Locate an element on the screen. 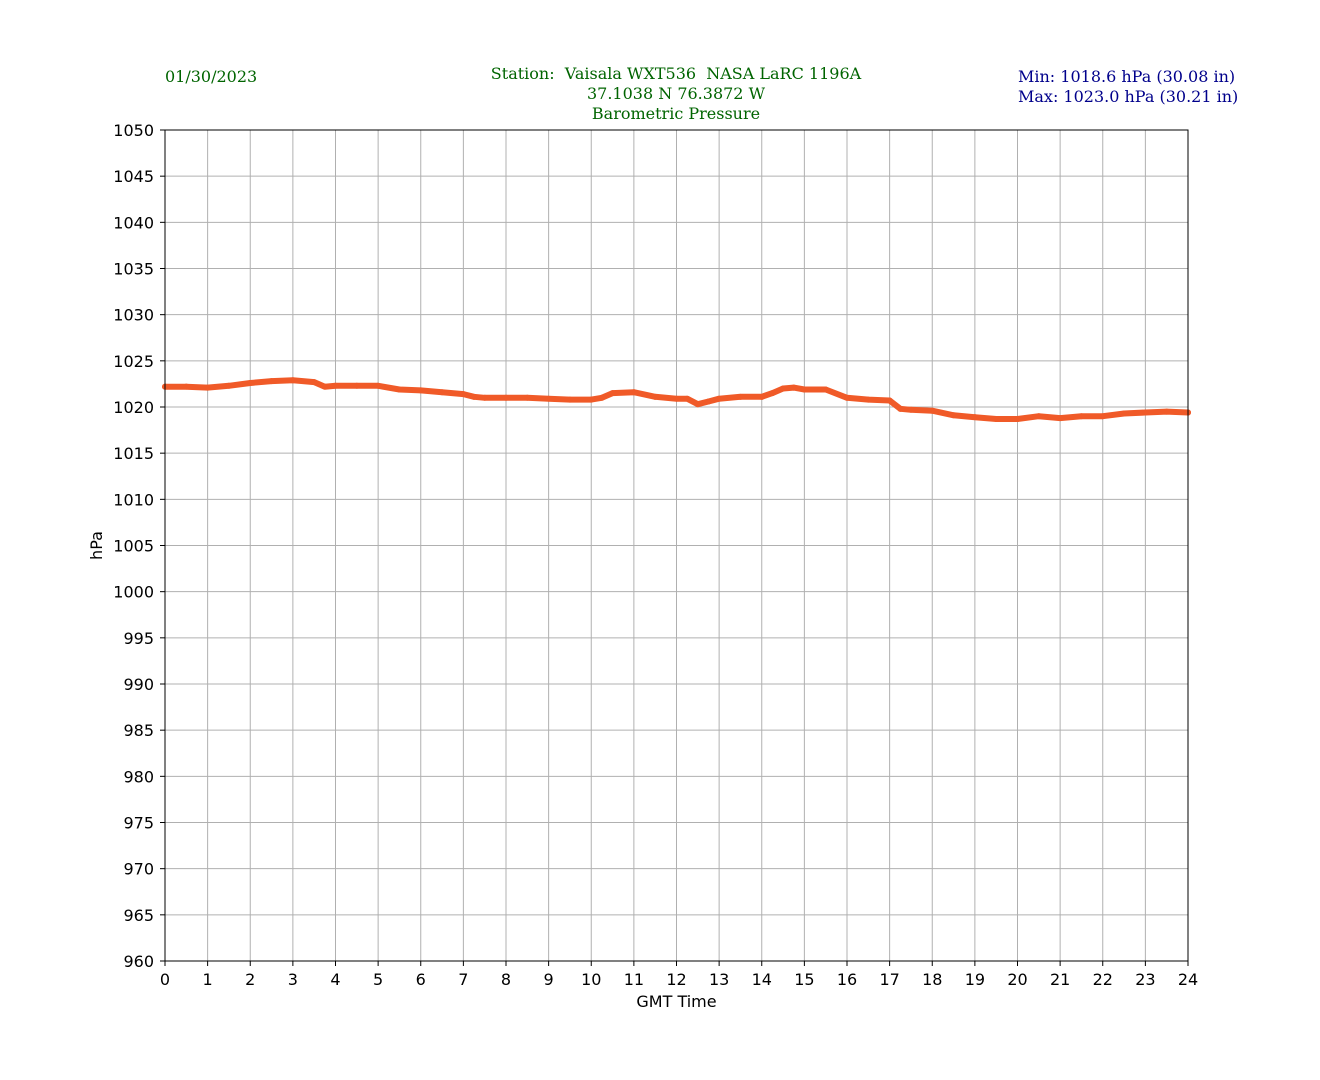 The height and width of the screenshot is (1080, 1320). max-value: Max: 1023.0 hPa (30.21 in) is located at coordinates (1128, 96).